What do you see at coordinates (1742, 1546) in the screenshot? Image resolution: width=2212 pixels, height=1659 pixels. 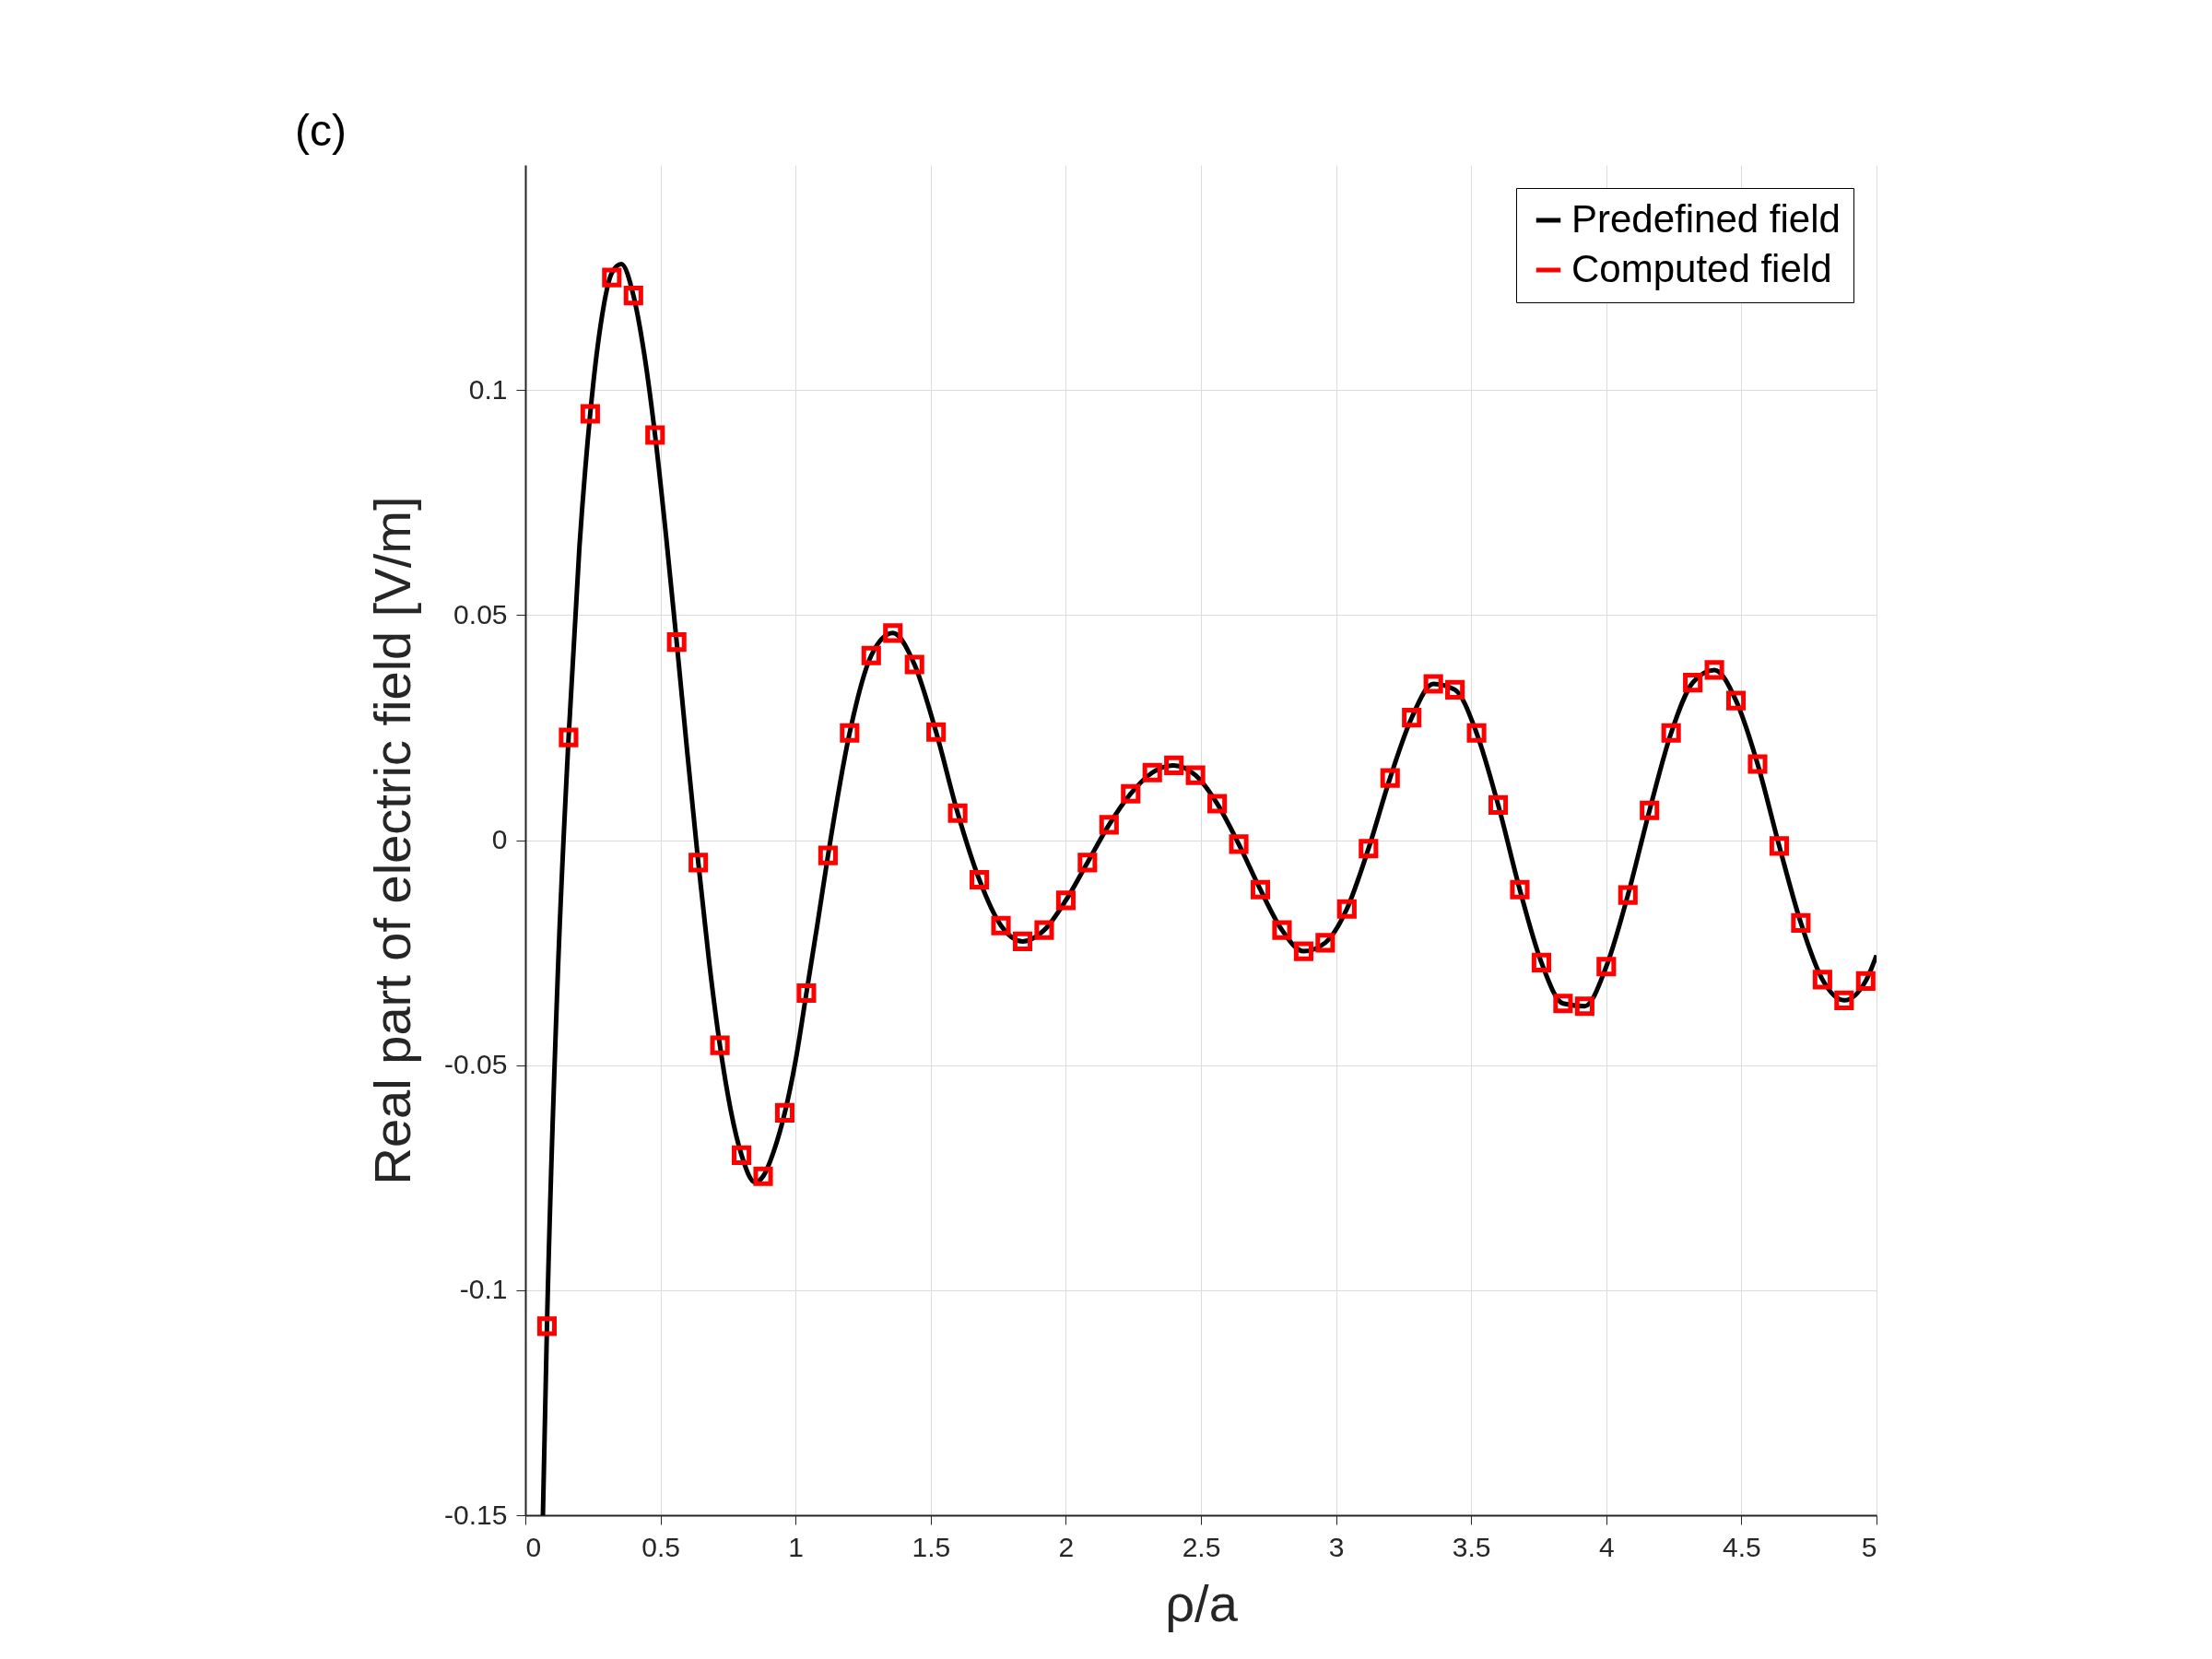 I see `x-tick-label: 4.5` at bounding box center [1742, 1546].